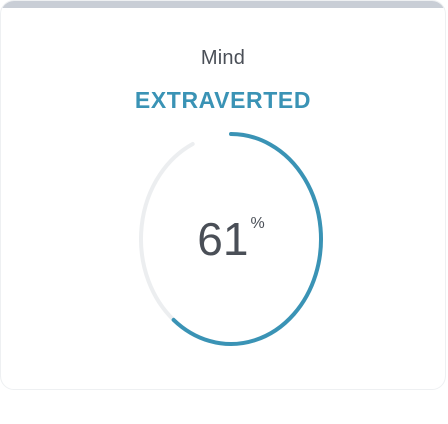  I want to click on gauge-track, so click(167, 231).